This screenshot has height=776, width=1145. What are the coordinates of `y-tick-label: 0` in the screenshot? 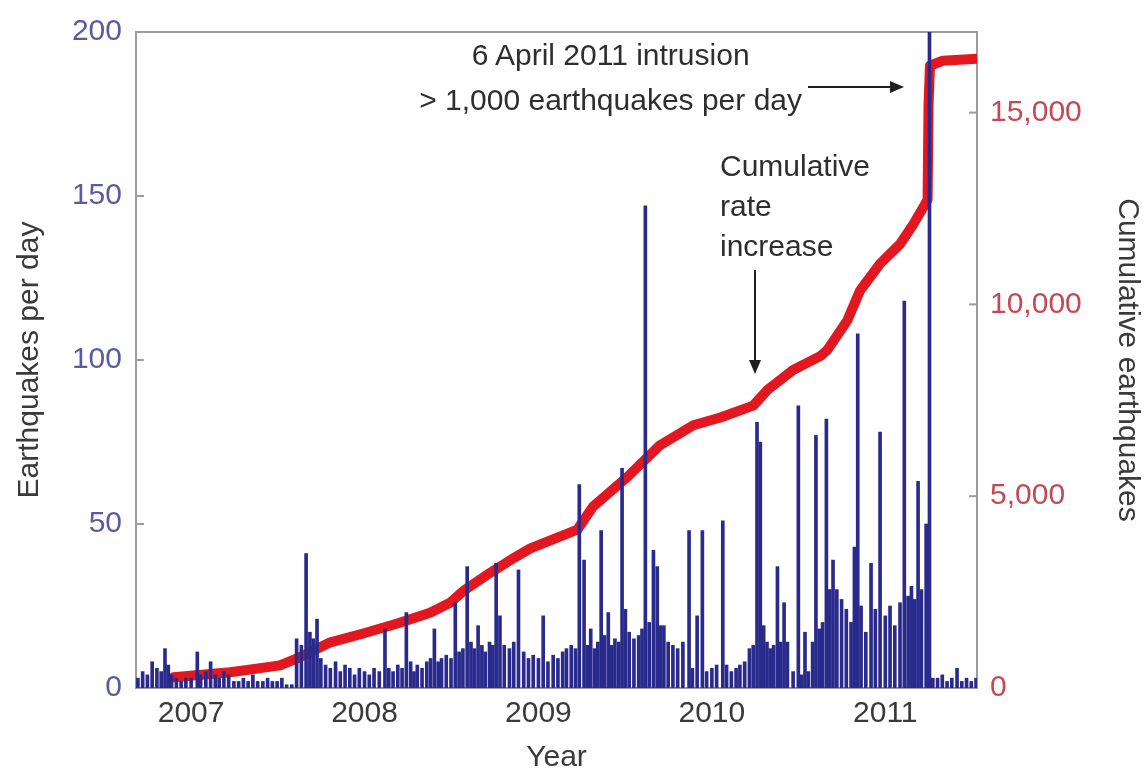 It's located at (113, 686).